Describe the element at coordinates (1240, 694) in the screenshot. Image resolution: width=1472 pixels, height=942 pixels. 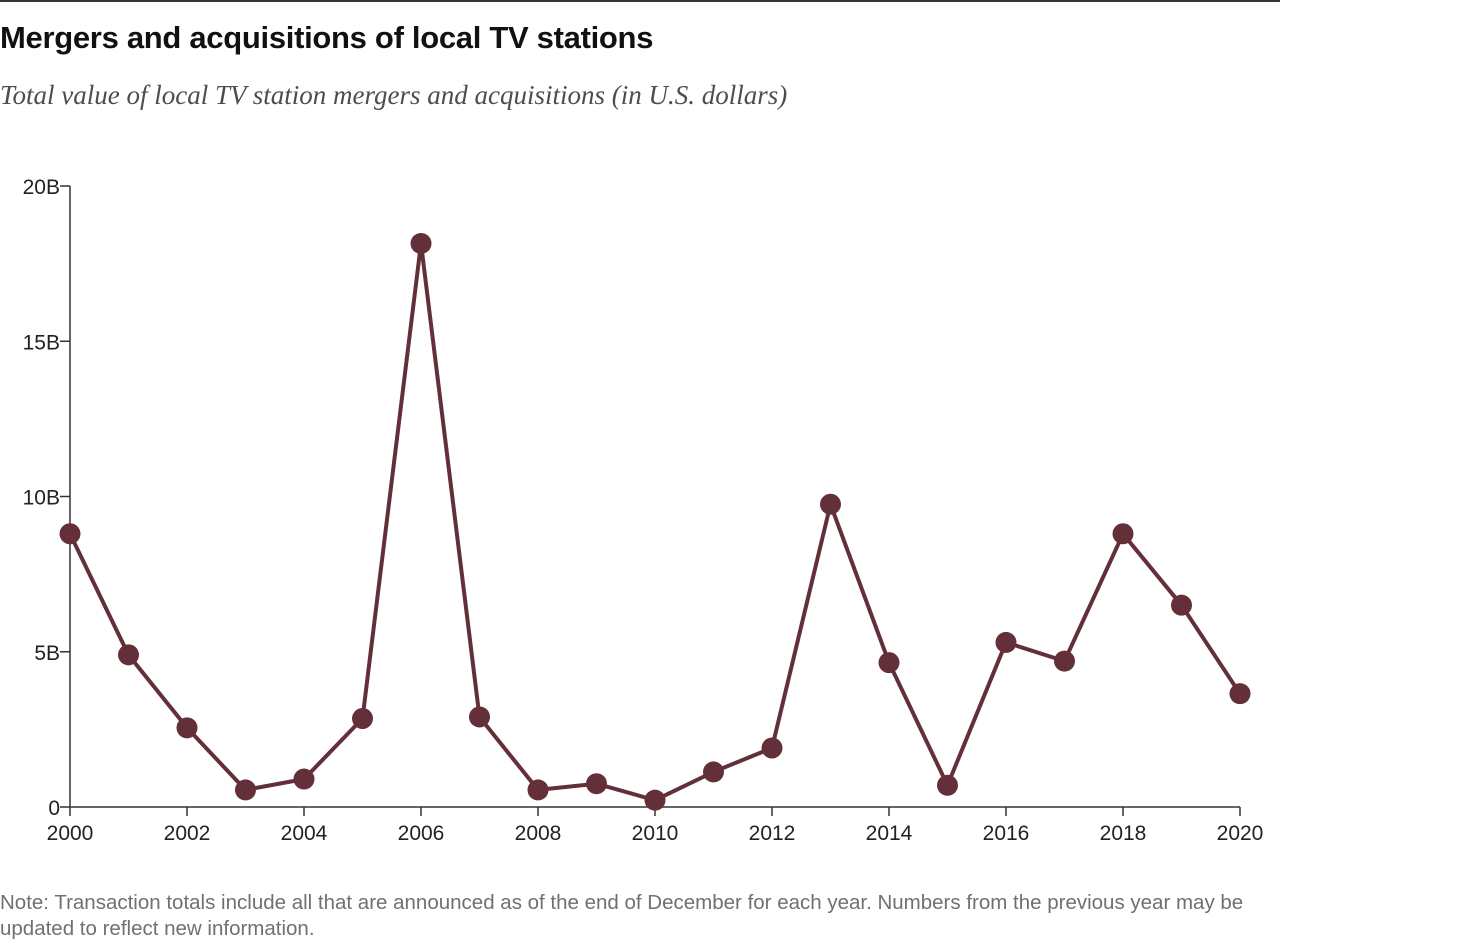
I see `data-point-2020` at that location.